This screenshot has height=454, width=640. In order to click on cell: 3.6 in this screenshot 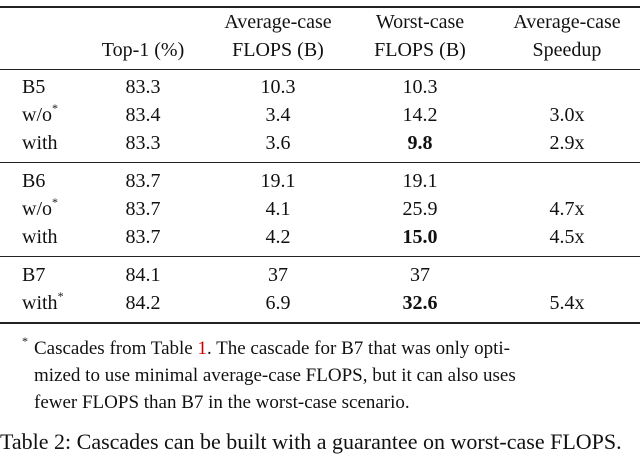, I will do `click(278, 143)`.